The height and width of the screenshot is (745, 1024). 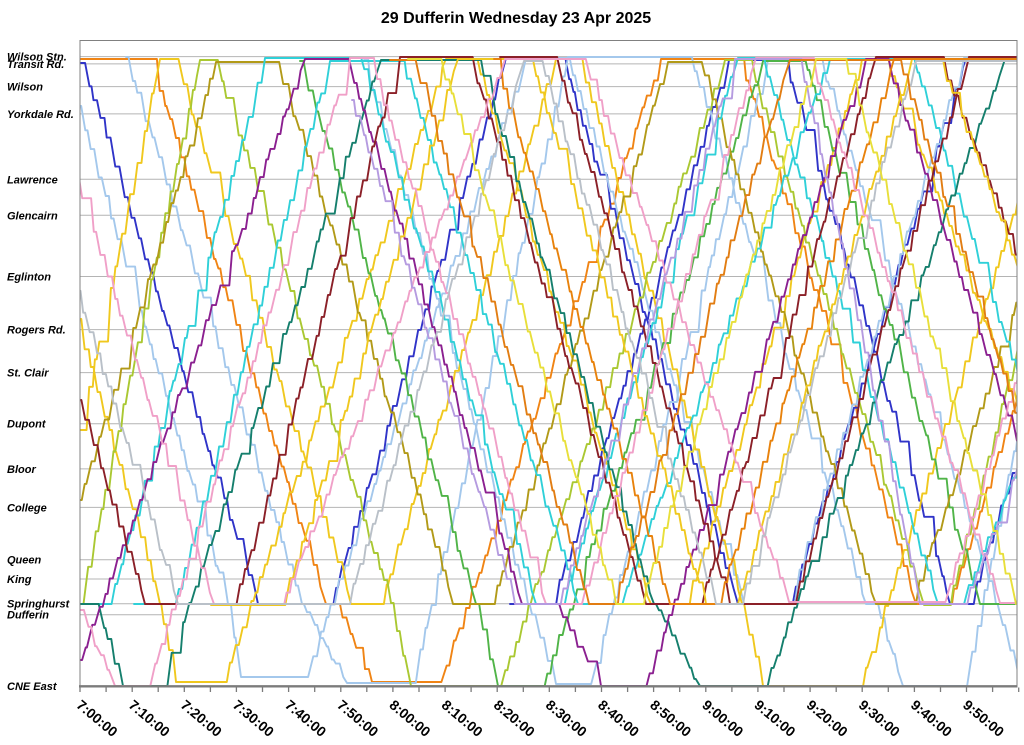 I want to click on svg-text: Wilson, so click(x=25, y=88).